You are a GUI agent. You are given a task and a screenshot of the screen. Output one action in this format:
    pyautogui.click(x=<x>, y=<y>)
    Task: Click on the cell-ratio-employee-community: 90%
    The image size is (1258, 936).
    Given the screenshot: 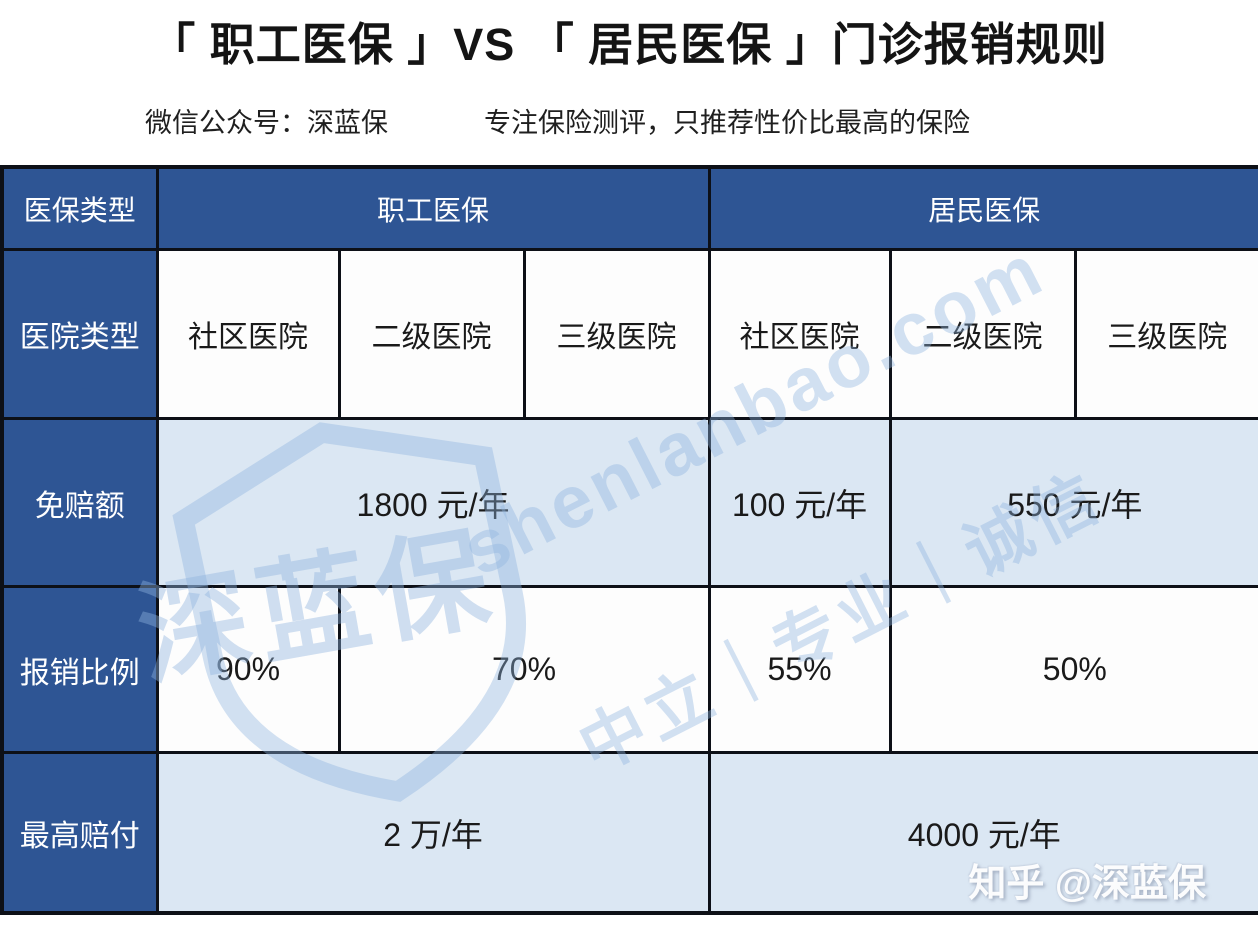 What is the action you would take?
    pyautogui.click(x=248, y=669)
    